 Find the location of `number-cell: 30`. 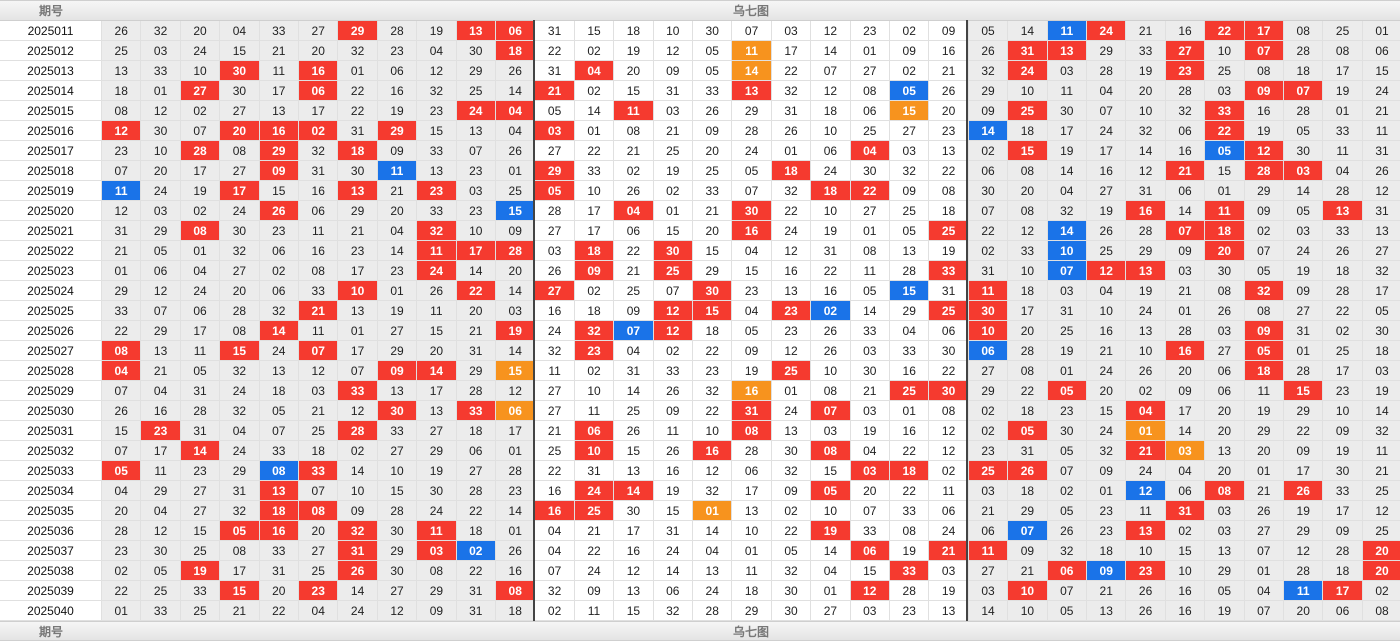

number-cell: 30 is located at coordinates (791, 591).